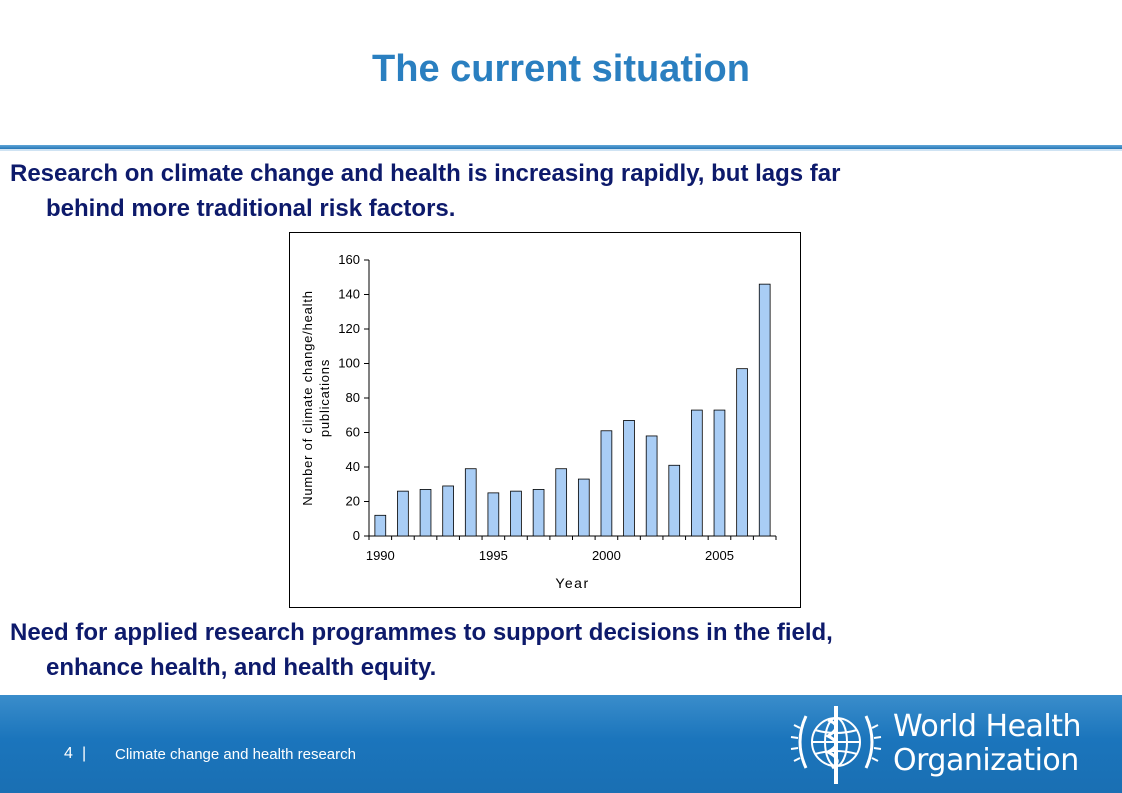 The image size is (1122, 793). I want to click on bar-2001, so click(629, 478).